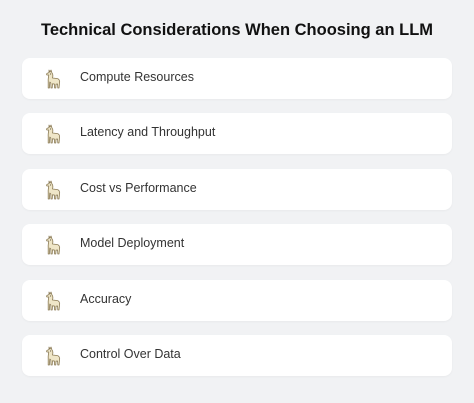 This screenshot has height=403, width=474. What do you see at coordinates (237, 355) in the screenshot?
I see `list-item-control-over-data: Control Over Data` at bounding box center [237, 355].